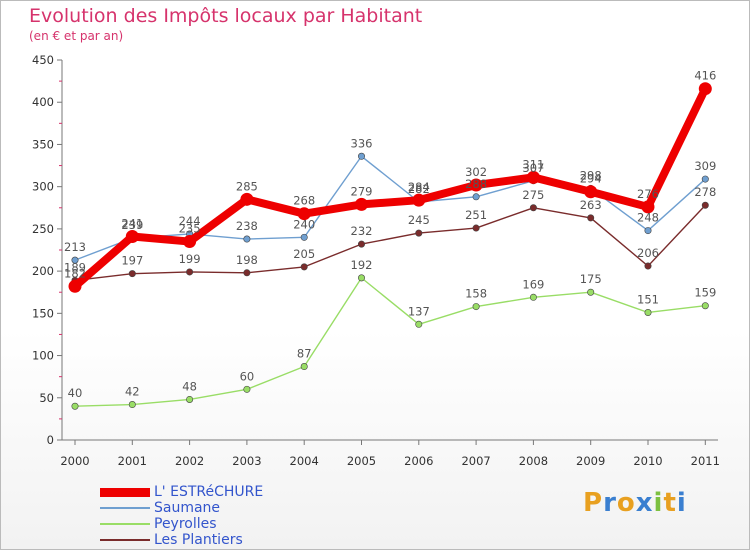 The height and width of the screenshot is (550, 750). Describe the element at coordinates (590, 461) in the screenshot. I see `x-tick-label: 2009` at that location.